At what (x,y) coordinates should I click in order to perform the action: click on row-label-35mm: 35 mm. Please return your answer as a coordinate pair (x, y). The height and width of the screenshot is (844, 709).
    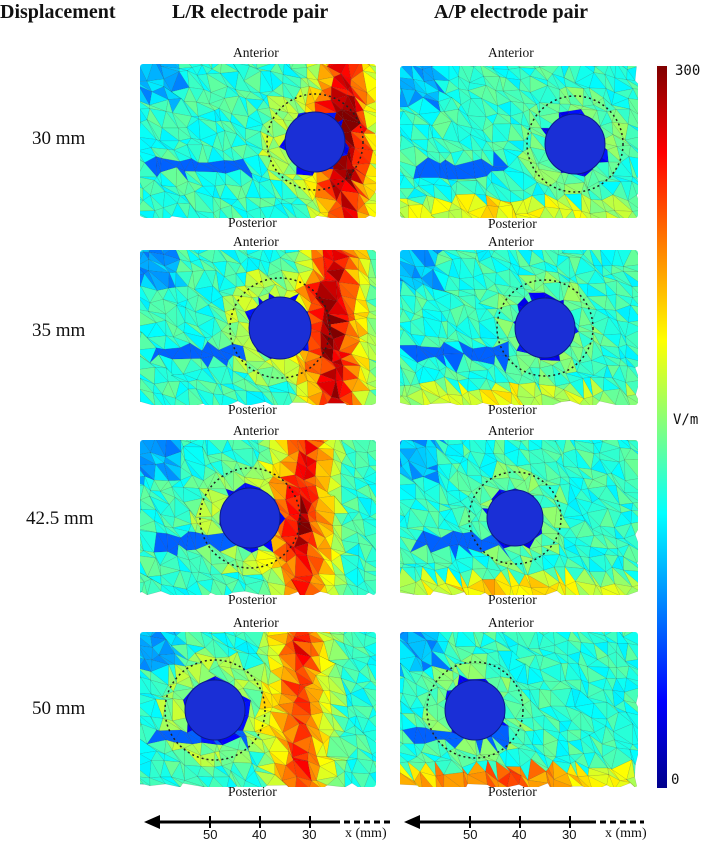
    Looking at the image, I should click on (59, 330).